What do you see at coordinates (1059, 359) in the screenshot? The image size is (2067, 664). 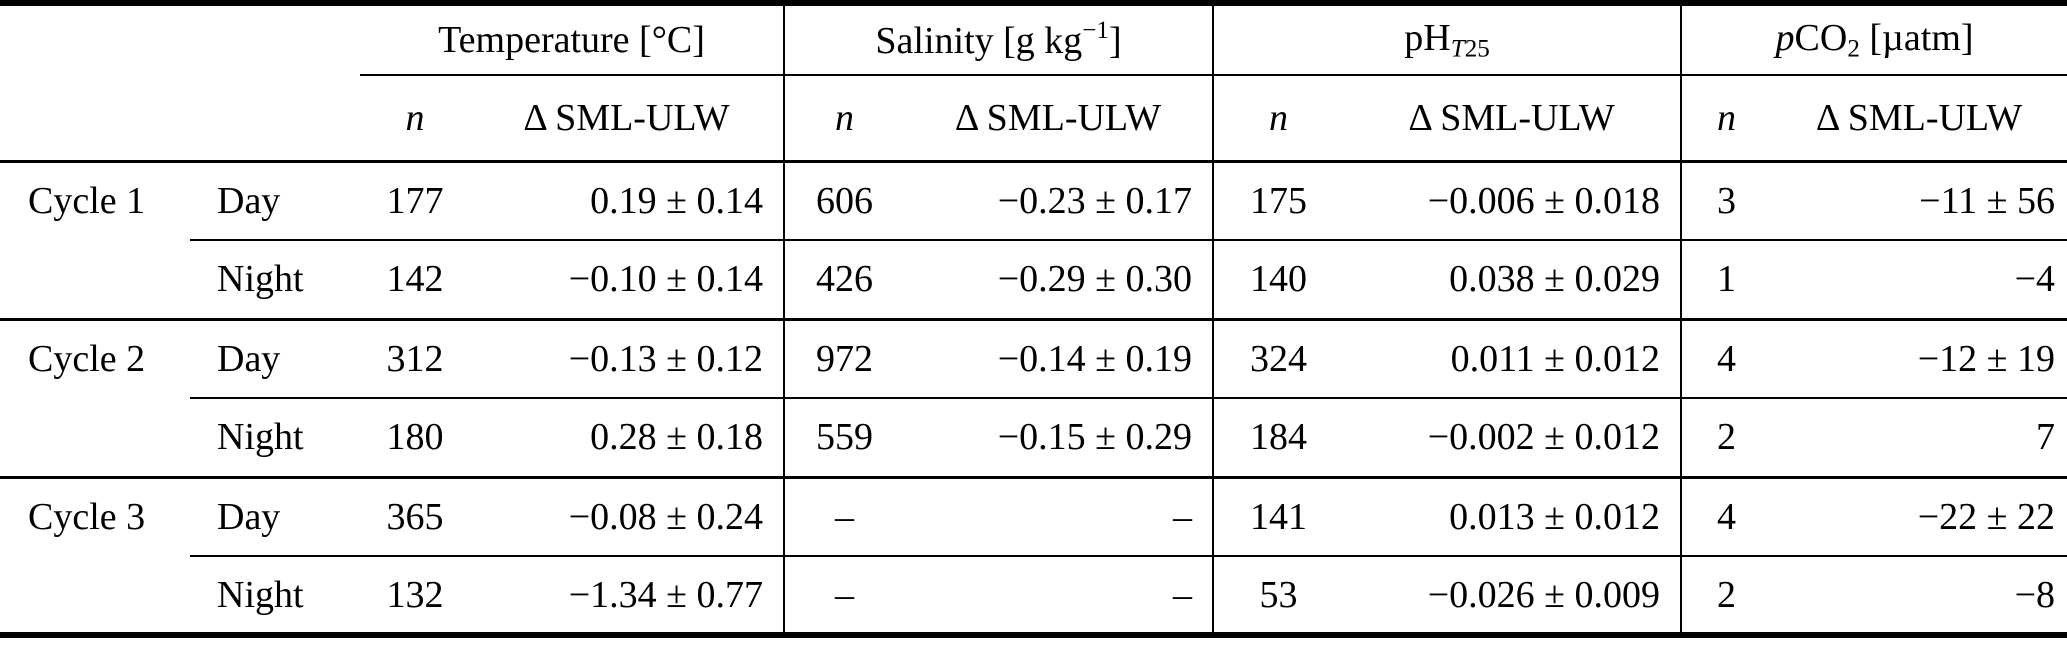 I see `sal-delta-value: −0.14 ± 0.19` at bounding box center [1059, 359].